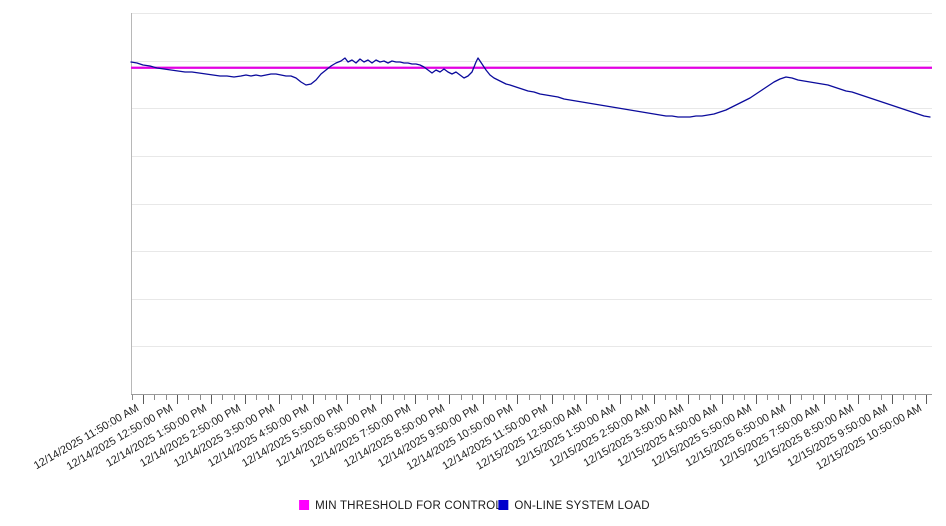 The image size is (946, 526). I want to click on plot-series-group, so click(531, 87).